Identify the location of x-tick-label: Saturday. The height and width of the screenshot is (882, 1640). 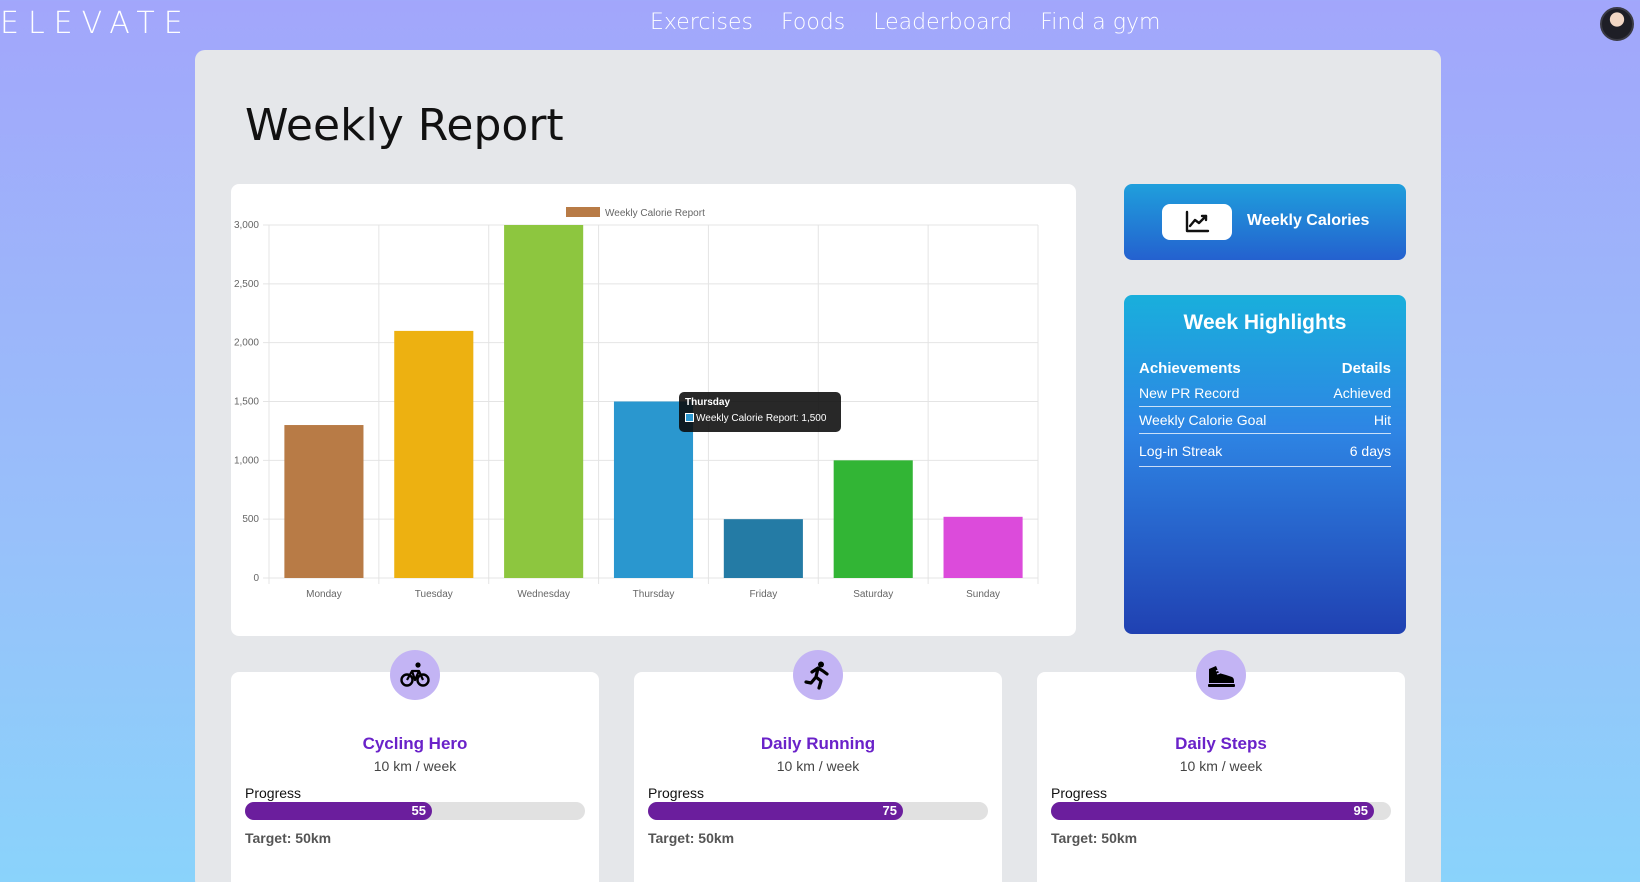
(873, 594).